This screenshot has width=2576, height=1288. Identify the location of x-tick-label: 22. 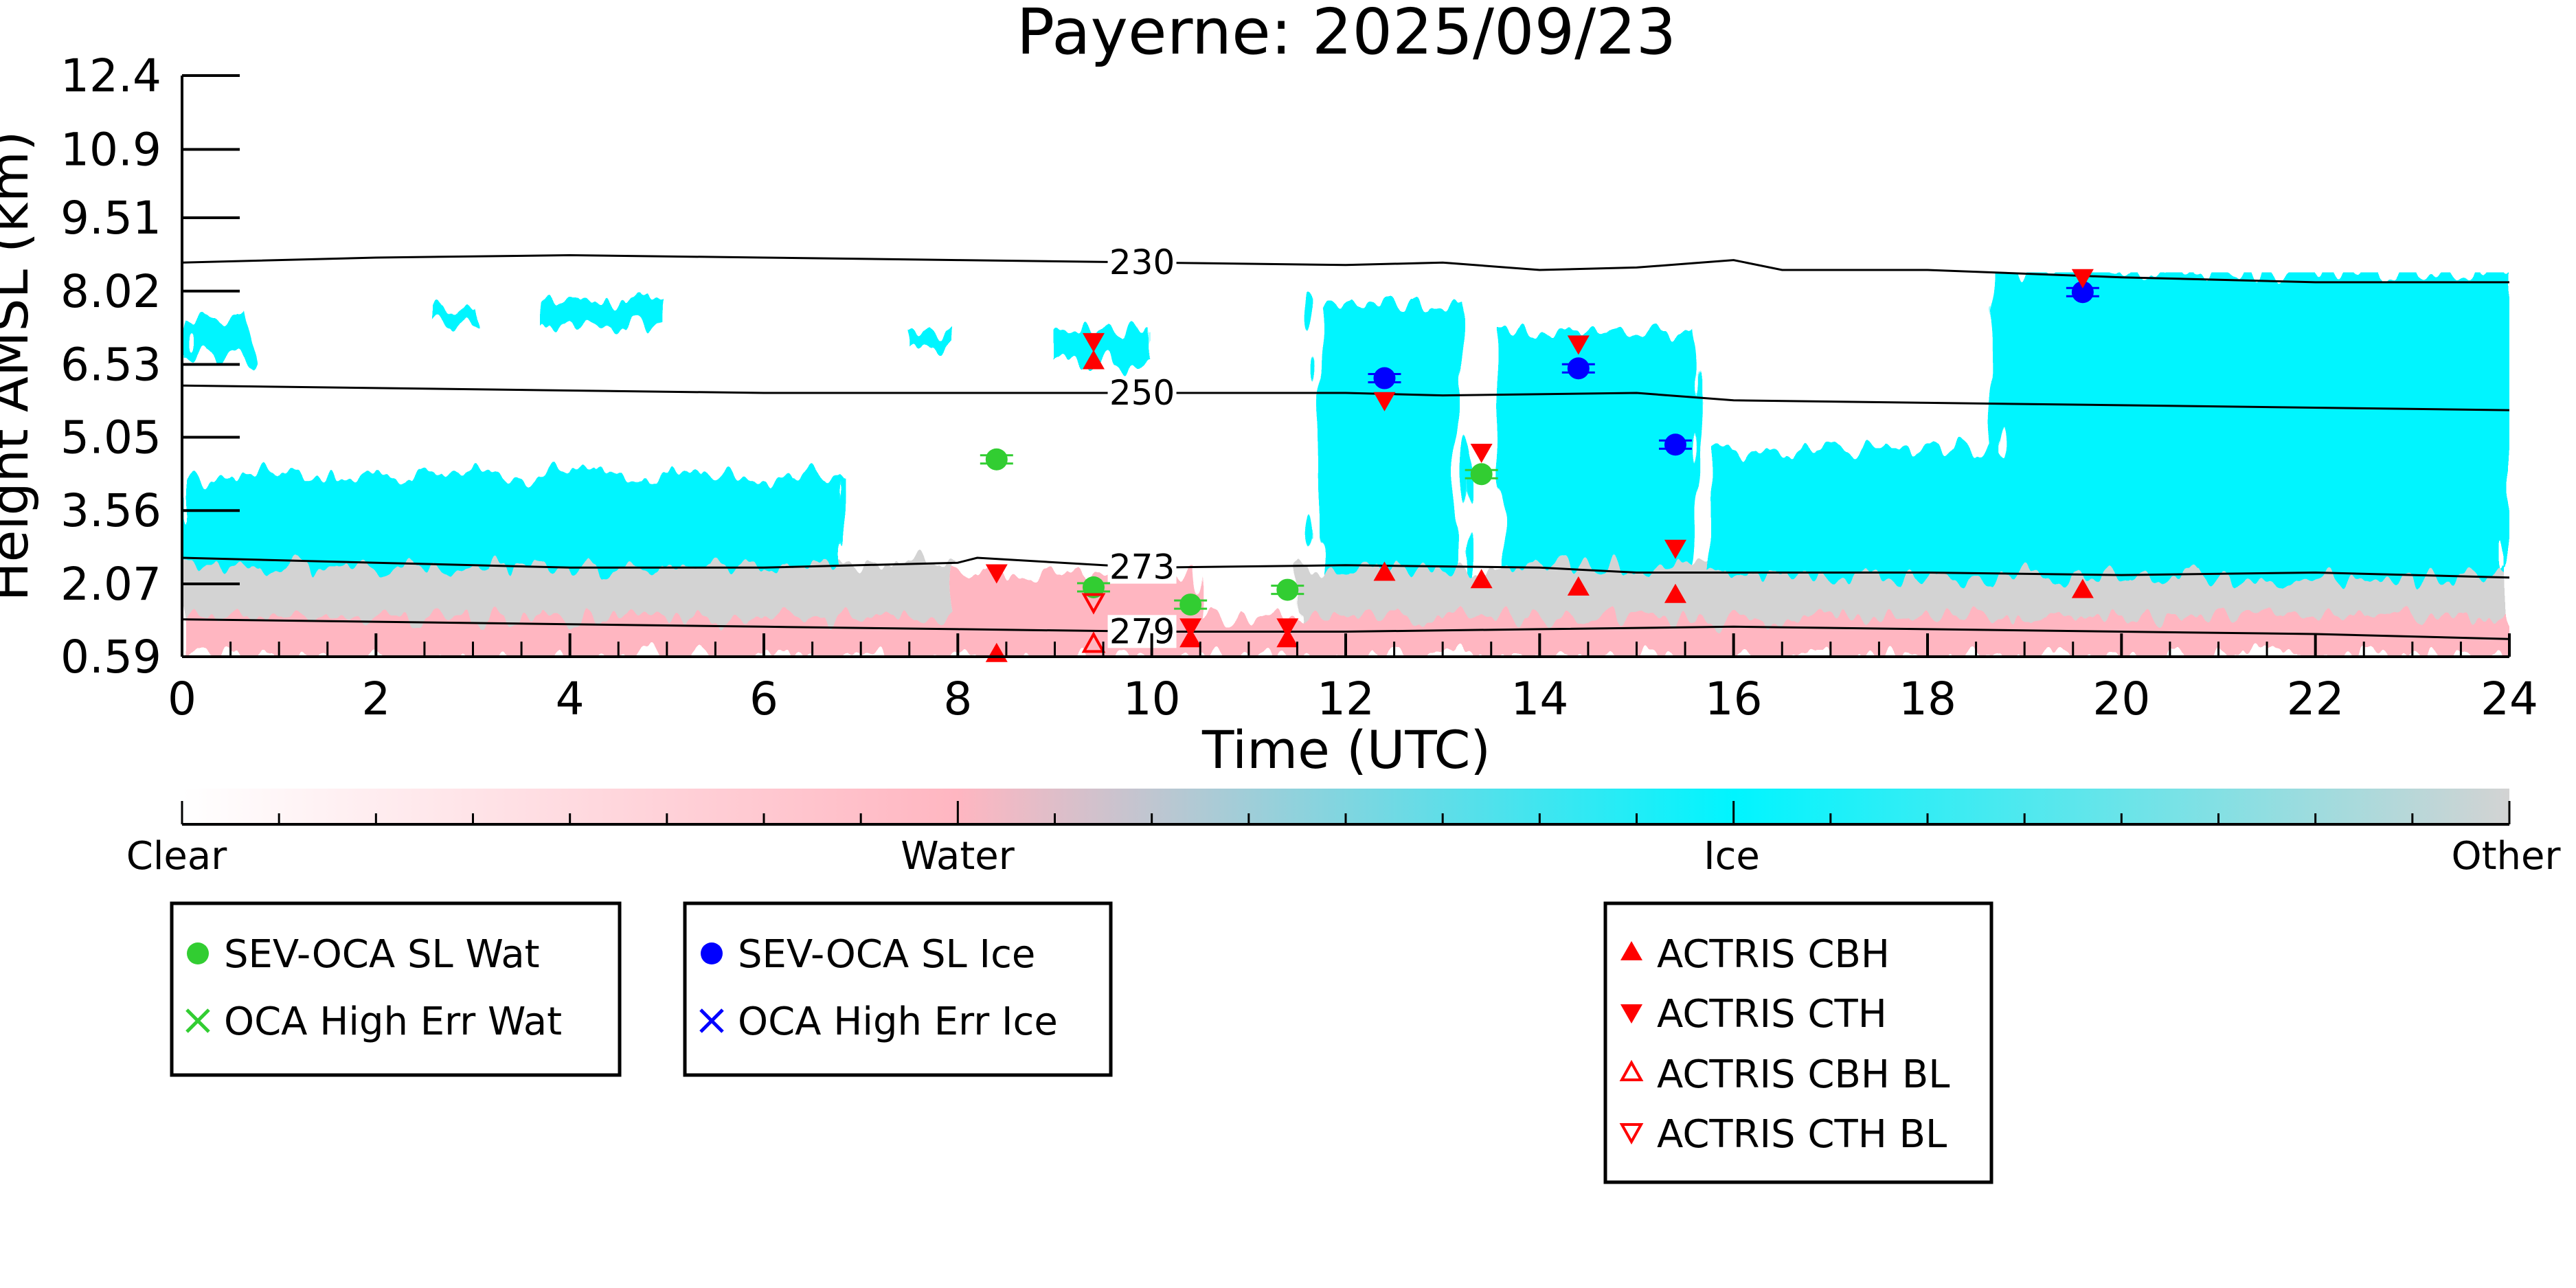
(2316, 699).